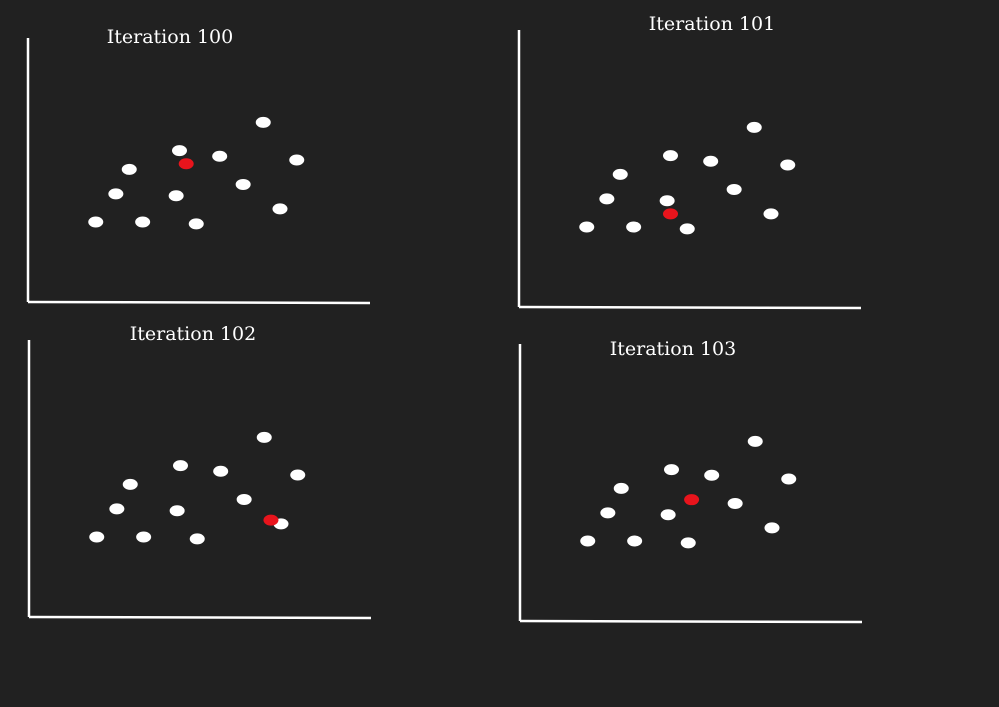 This screenshot has width=999, height=707. Describe the element at coordinates (712, 24) in the screenshot. I see `panel-title-iteration-101: Iteration 101` at that location.